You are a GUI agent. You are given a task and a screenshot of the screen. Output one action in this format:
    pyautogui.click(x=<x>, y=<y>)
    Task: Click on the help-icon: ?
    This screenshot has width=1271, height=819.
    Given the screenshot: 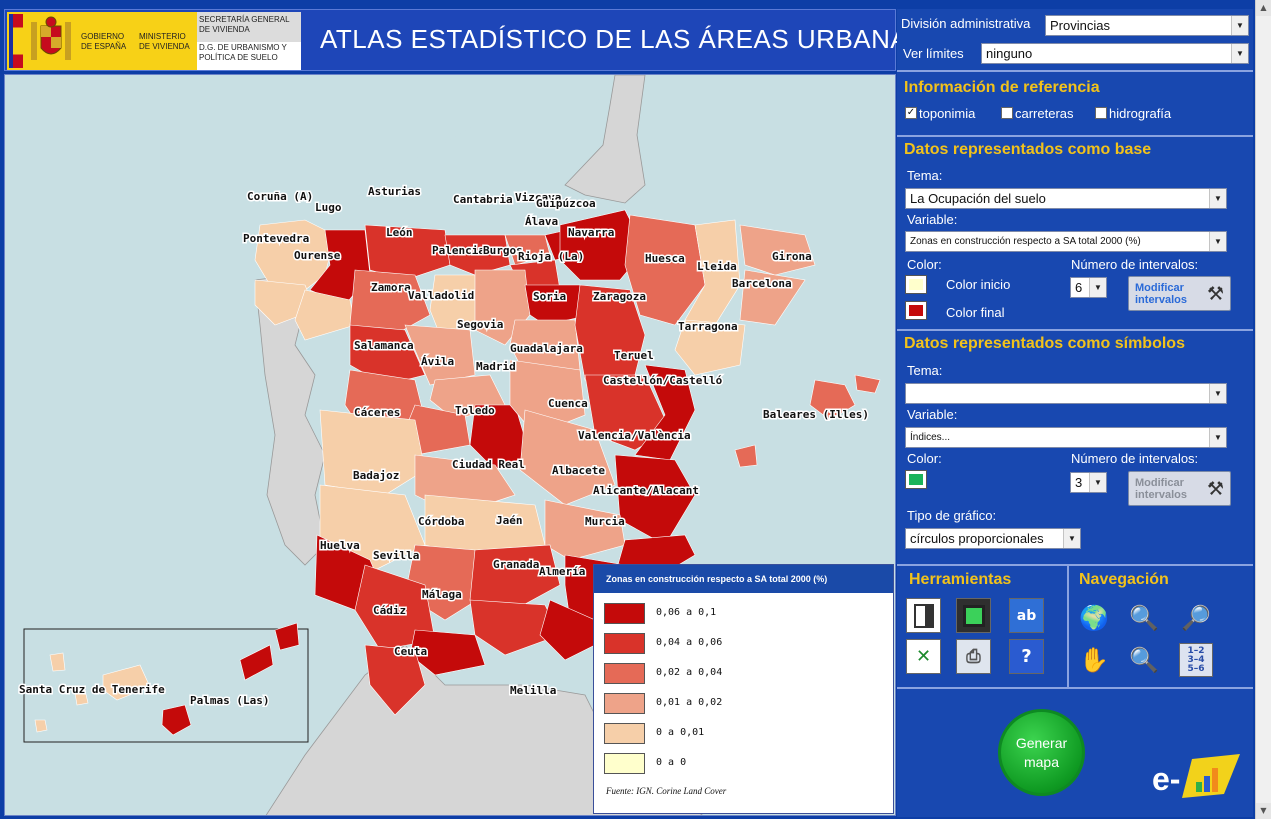 What is the action you would take?
    pyautogui.click(x=1026, y=656)
    